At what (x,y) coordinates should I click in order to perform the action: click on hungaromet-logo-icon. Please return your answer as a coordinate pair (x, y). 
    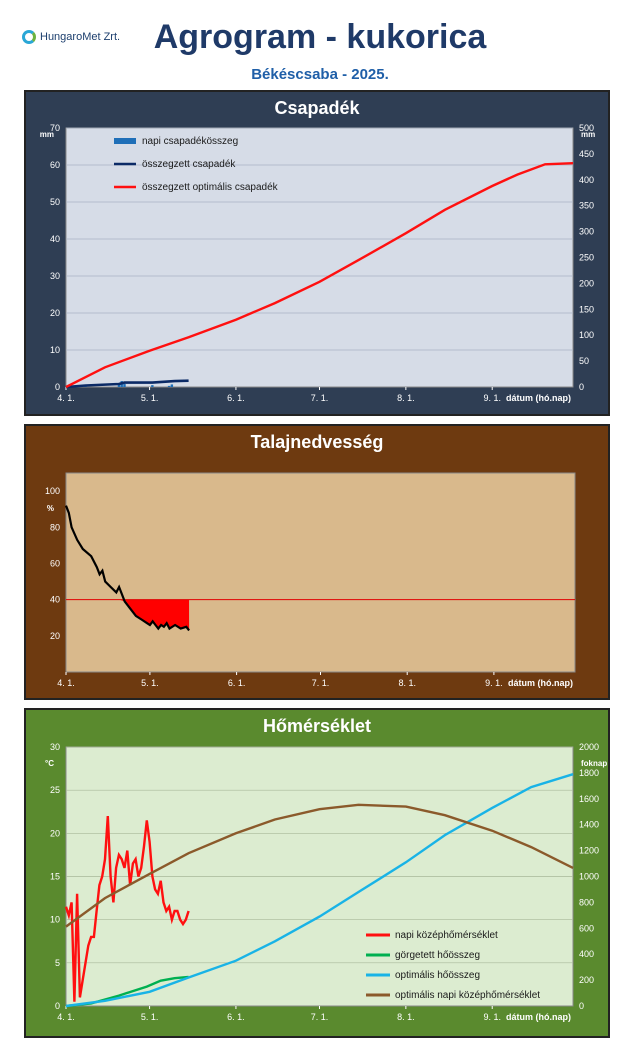
    Looking at the image, I should click on (29, 37).